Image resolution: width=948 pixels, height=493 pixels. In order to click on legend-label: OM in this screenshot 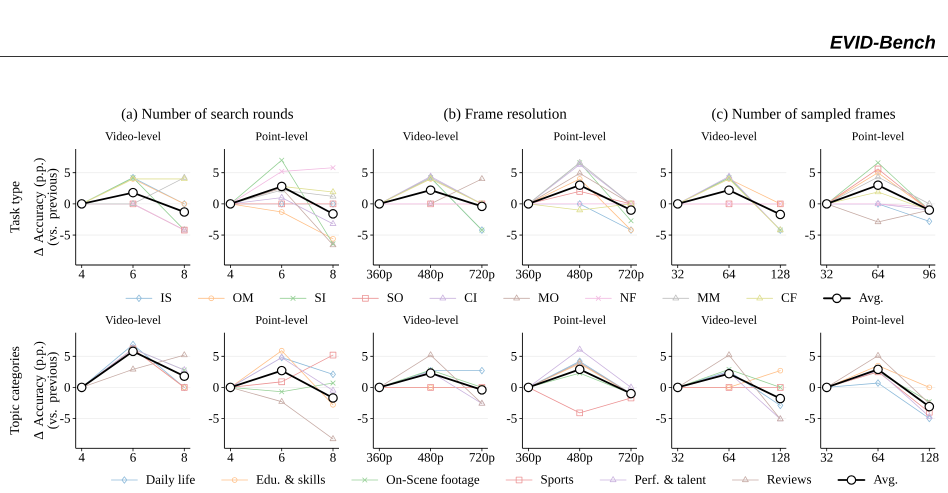, I will do `click(243, 297)`.